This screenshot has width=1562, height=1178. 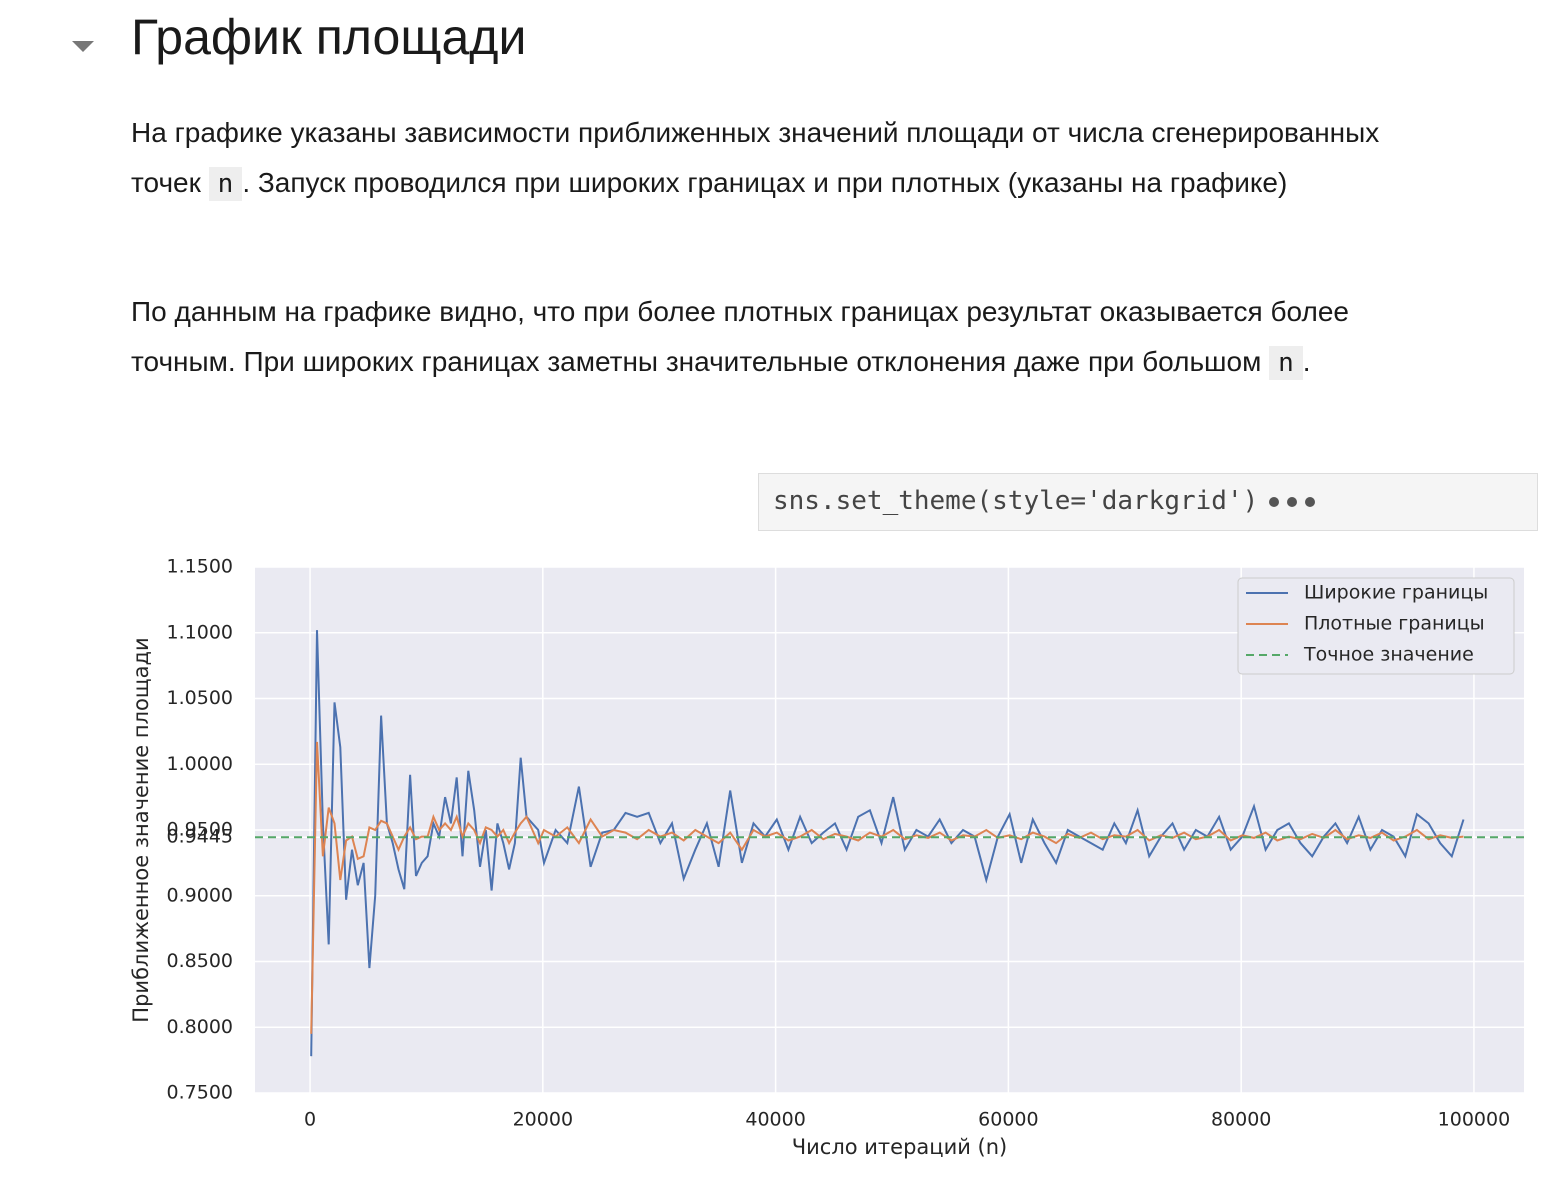 I want to click on heading: График площади, so click(x=329, y=37).